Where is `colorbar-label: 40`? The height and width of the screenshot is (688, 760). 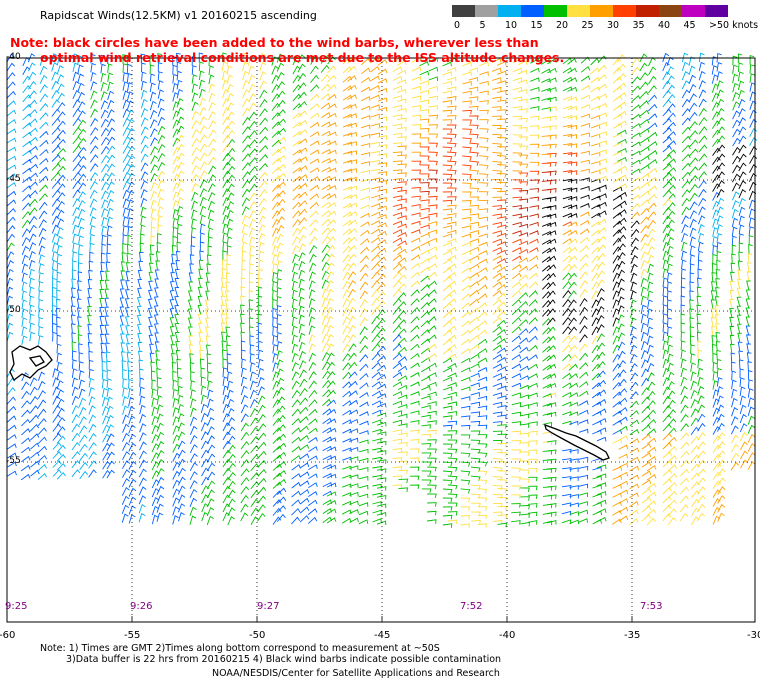
colorbar-label: 40 is located at coordinates (664, 25).